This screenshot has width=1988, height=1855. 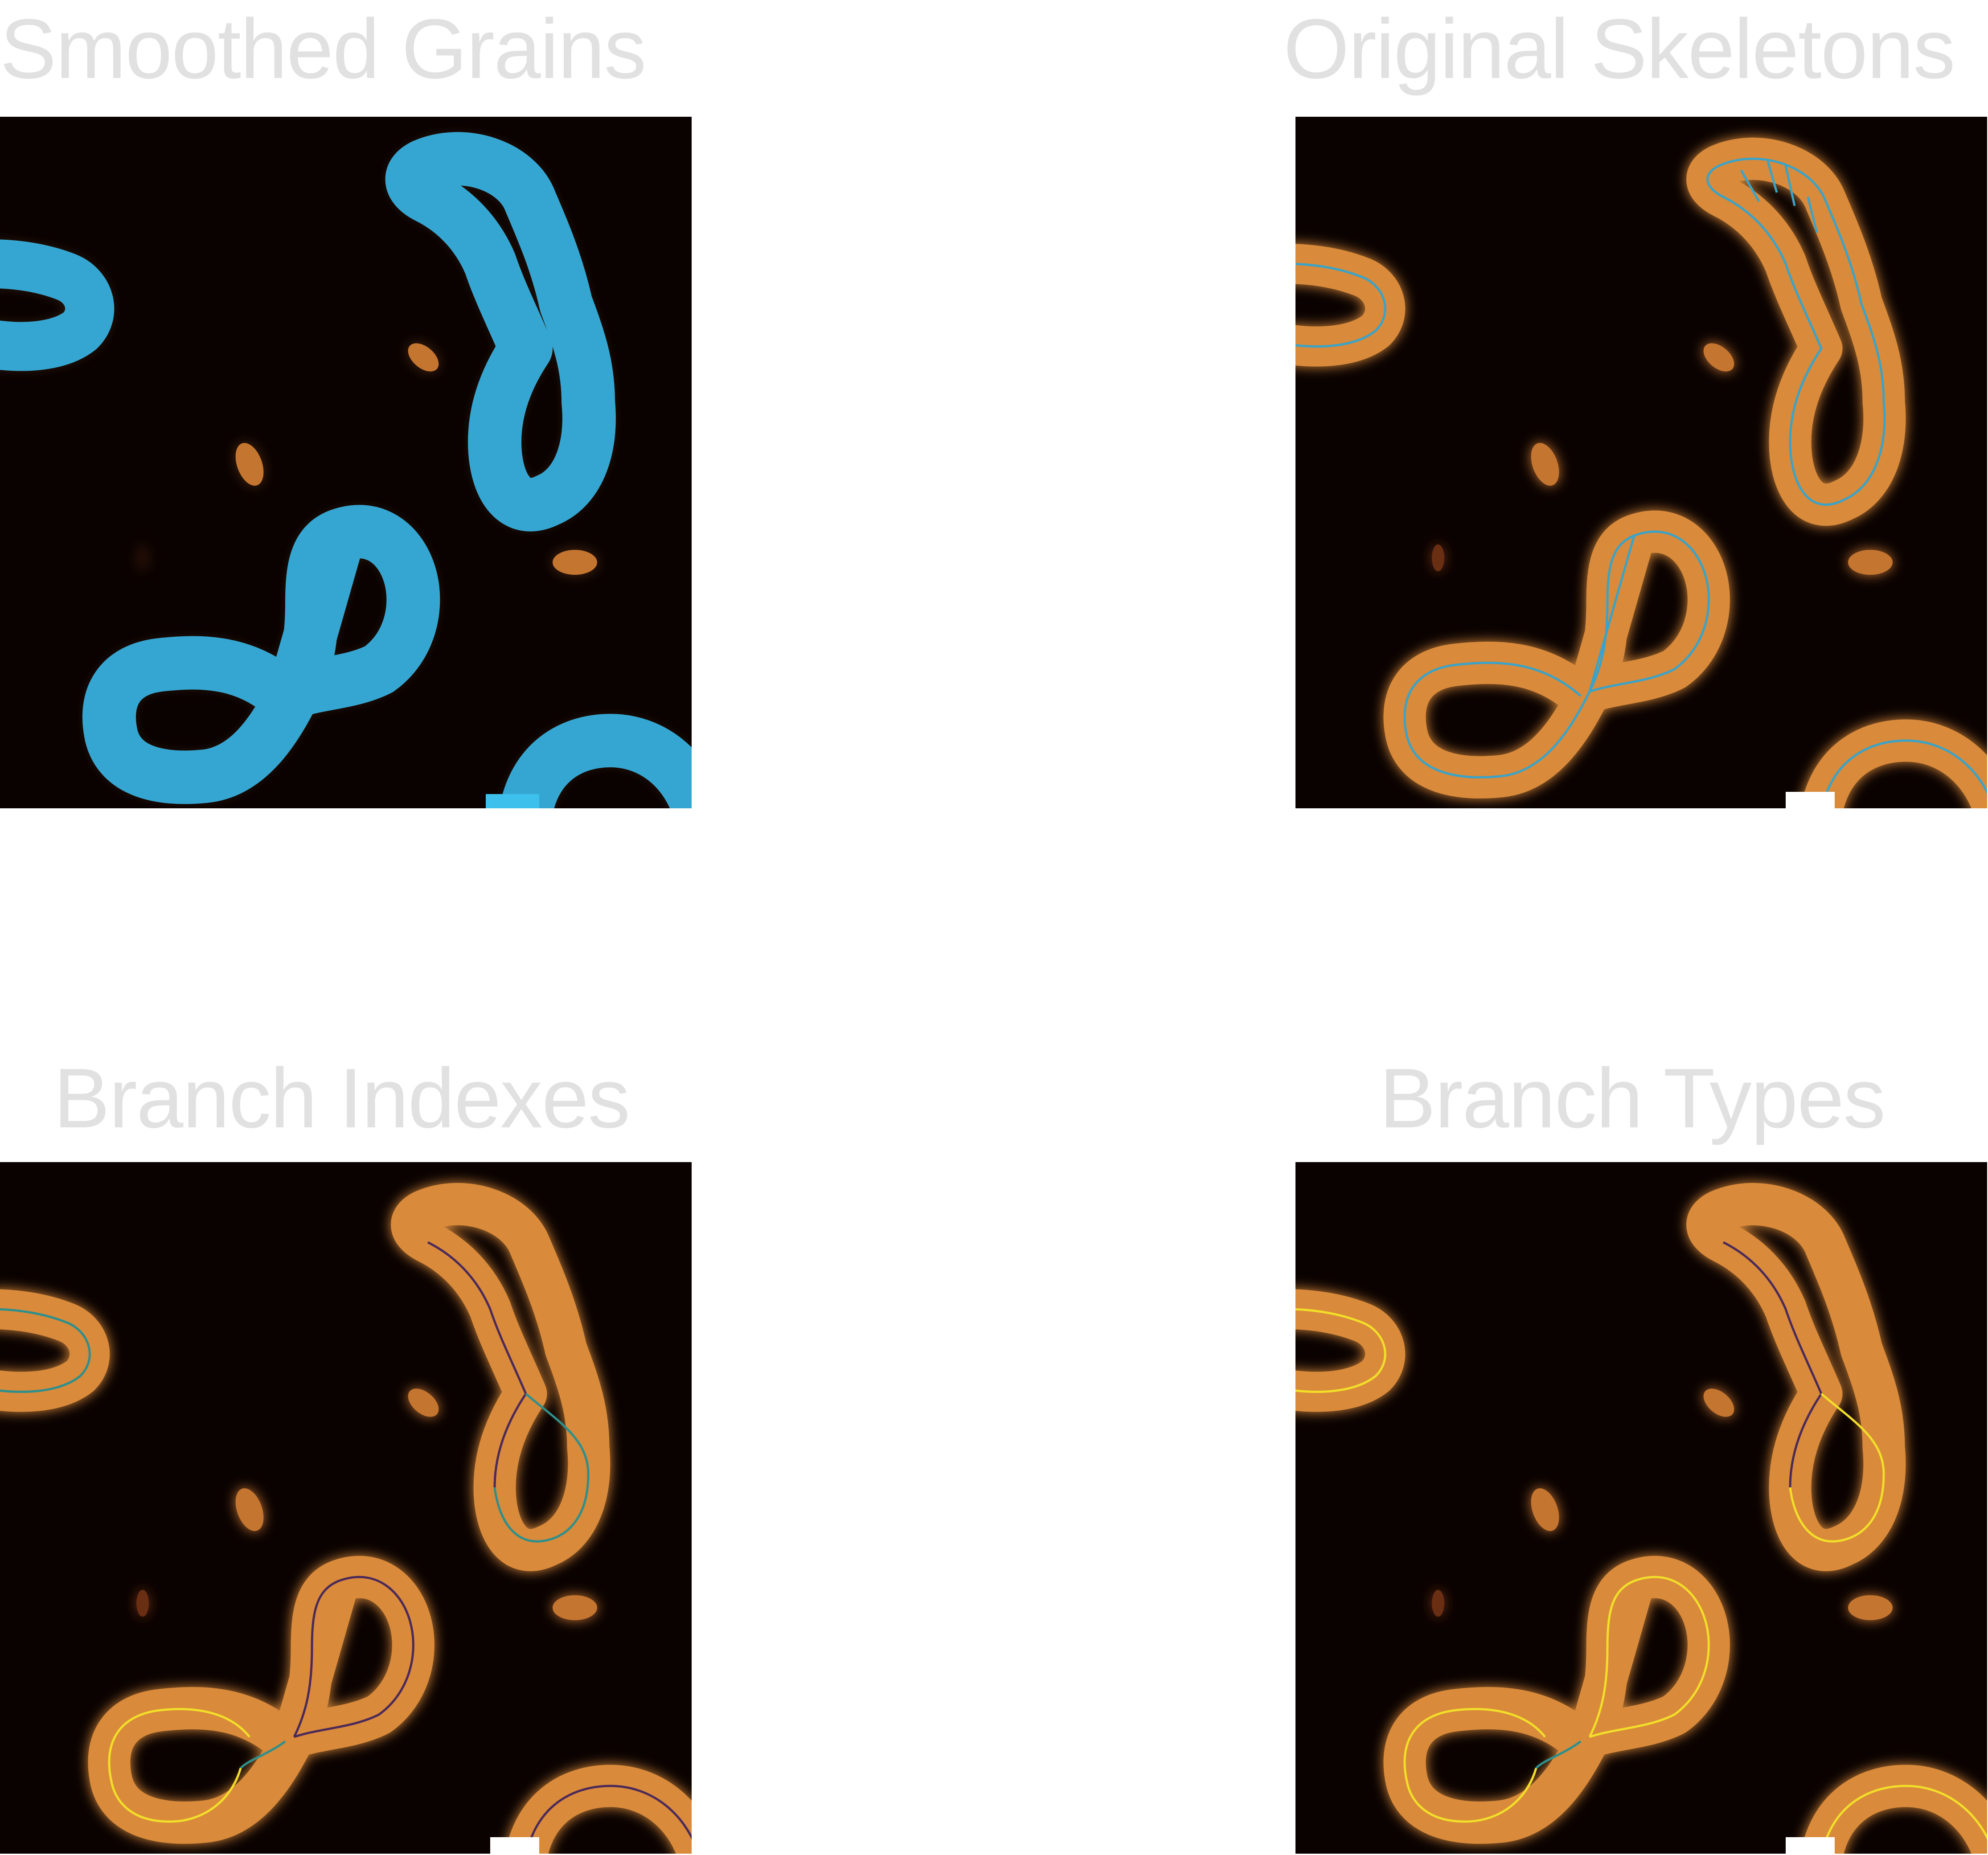 What do you see at coordinates (341, 1099) in the screenshot?
I see `panel-title-branch-indexes: Branch Indexes` at bounding box center [341, 1099].